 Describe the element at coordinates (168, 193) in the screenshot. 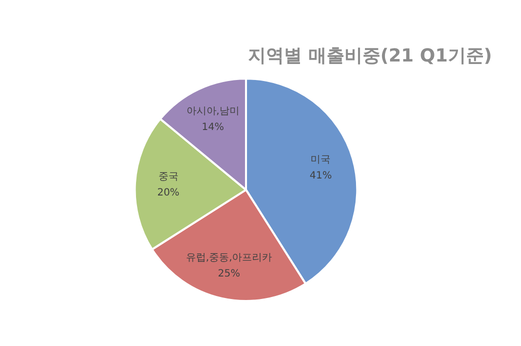

I see `data-label: 20%` at that location.